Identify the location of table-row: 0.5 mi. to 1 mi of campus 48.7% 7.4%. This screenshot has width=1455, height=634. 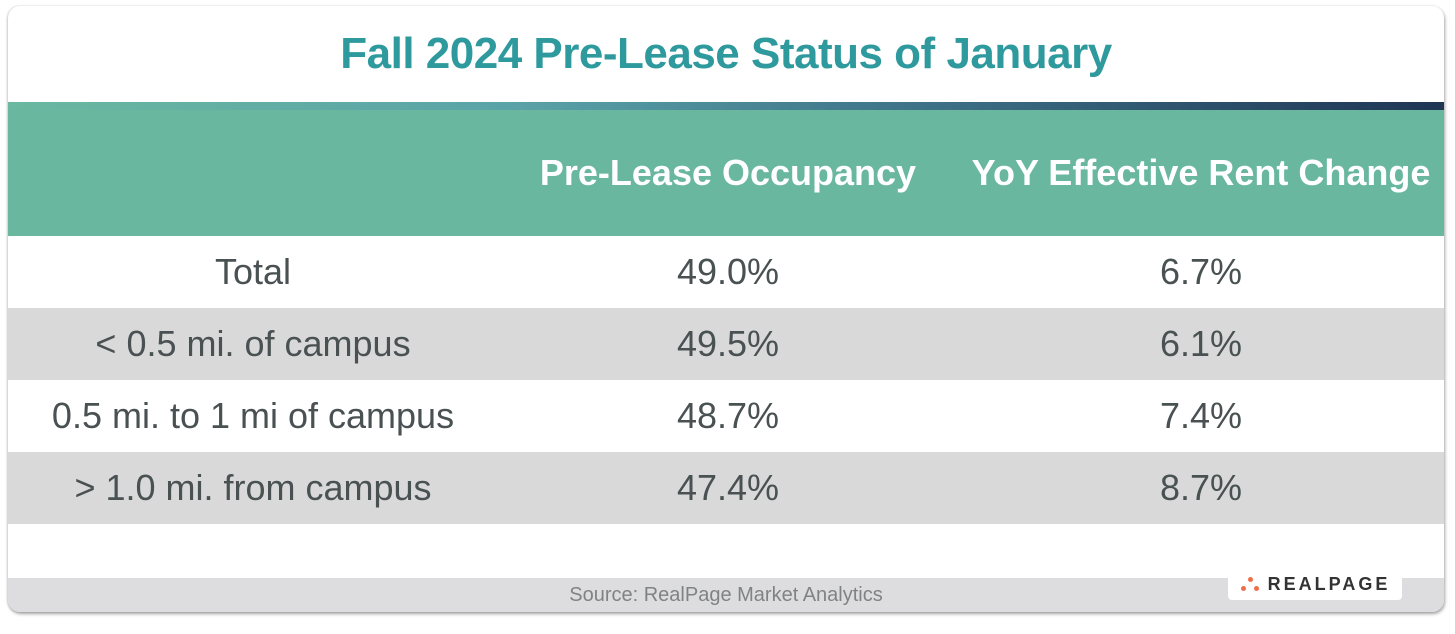
(726, 416).